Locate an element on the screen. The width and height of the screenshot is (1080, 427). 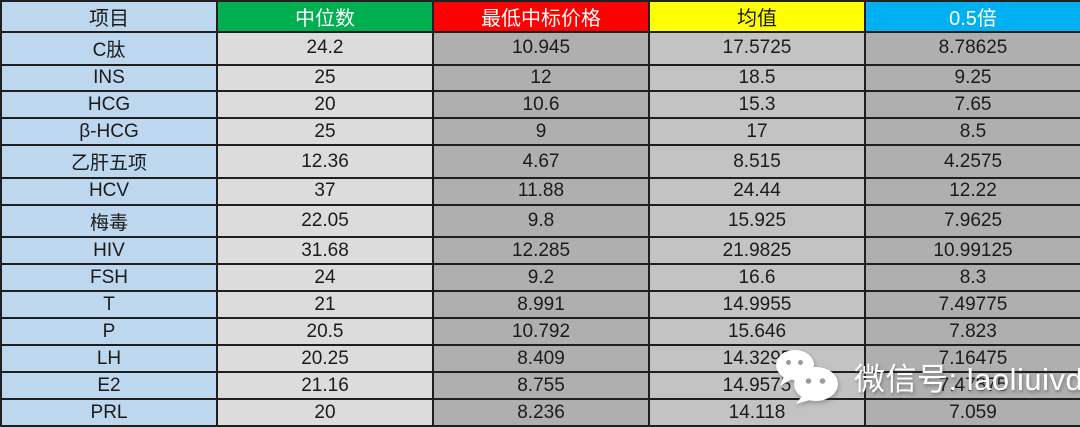
value-cell: 21 is located at coordinates (325, 305).